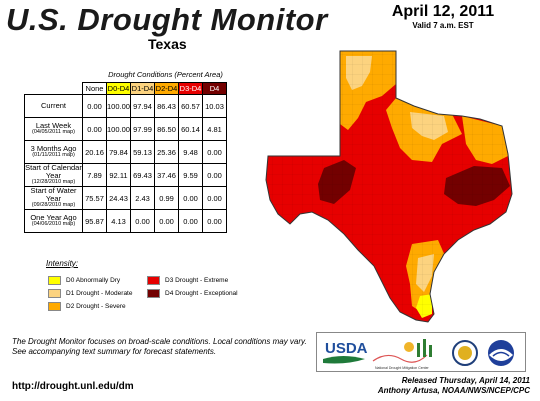 The height and width of the screenshot is (401, 540). Describe the element at coordinates (53, 175) in the screenshot. I see `row-label: Start of Calendar Year (12/28/2010 map)` at that location.